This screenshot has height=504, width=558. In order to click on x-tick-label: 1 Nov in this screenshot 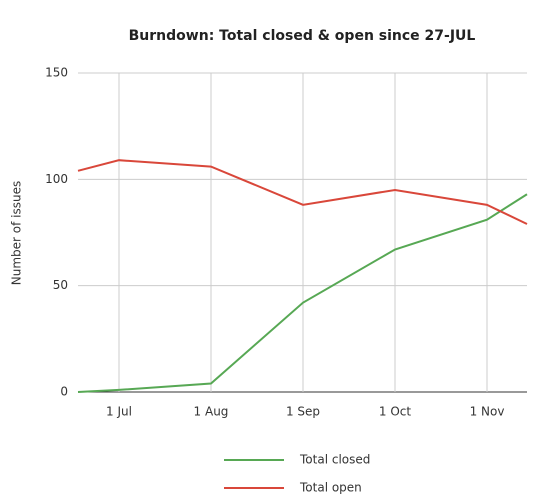, I will do `click(487, 412)`.